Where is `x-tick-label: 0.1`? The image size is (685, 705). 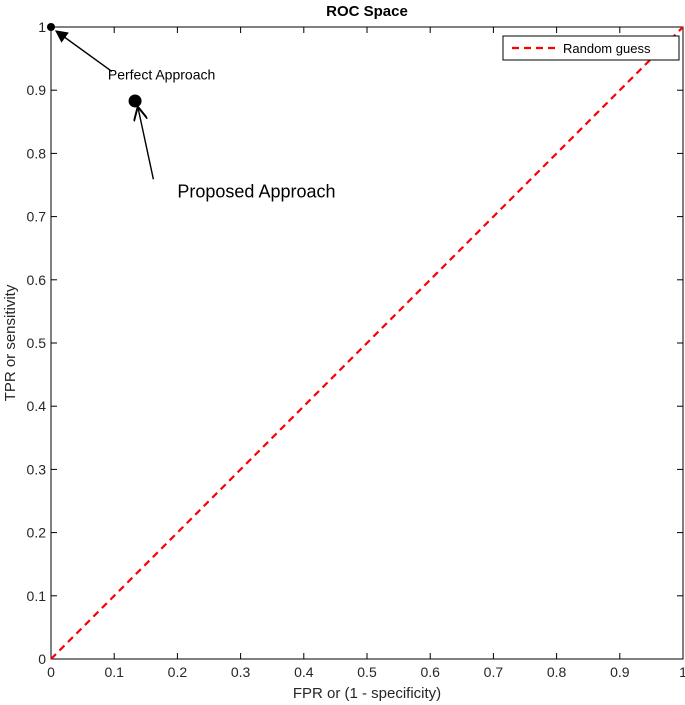 x-tick-label: 0.1 is located at coordinates (114, 672).